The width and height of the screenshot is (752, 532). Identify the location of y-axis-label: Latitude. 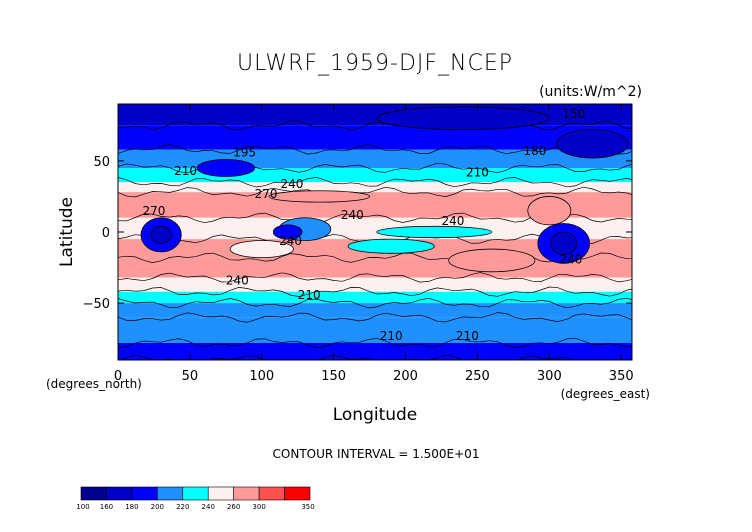
(67, 232).